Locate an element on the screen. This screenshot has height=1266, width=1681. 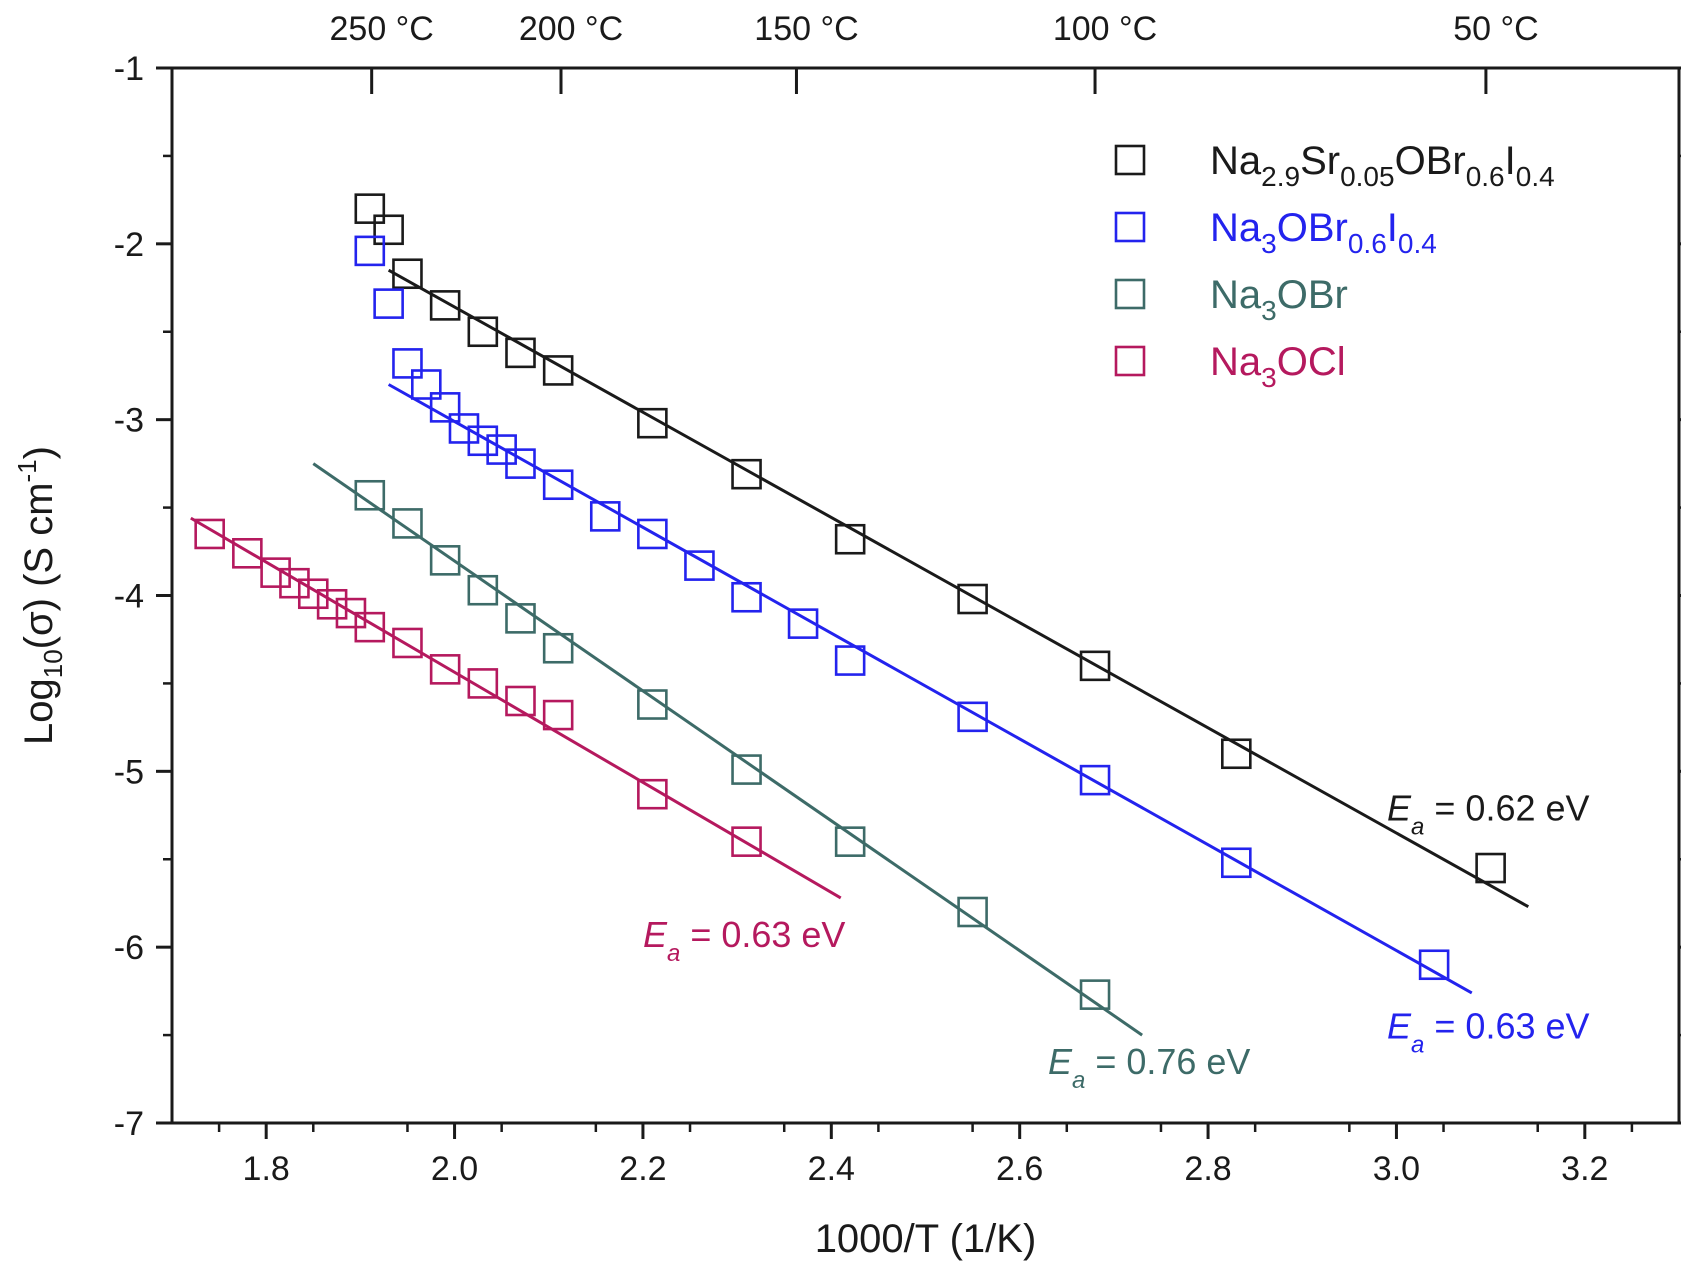
x-tick-label: 2.6 is located at coordinates (1019, 1169).